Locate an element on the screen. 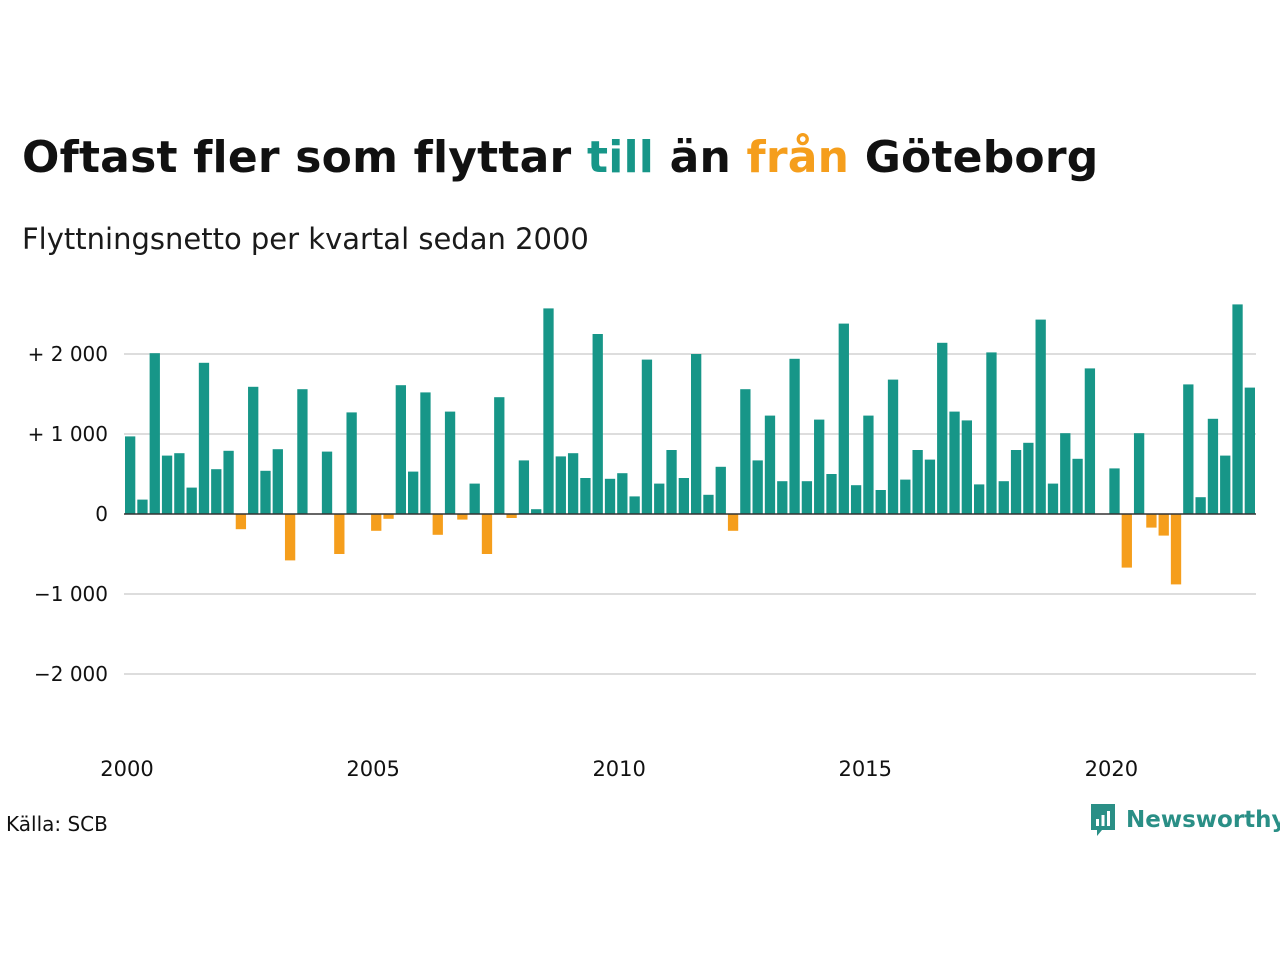  y-tick-label: −1 000 is located at coordinates (71, 594).